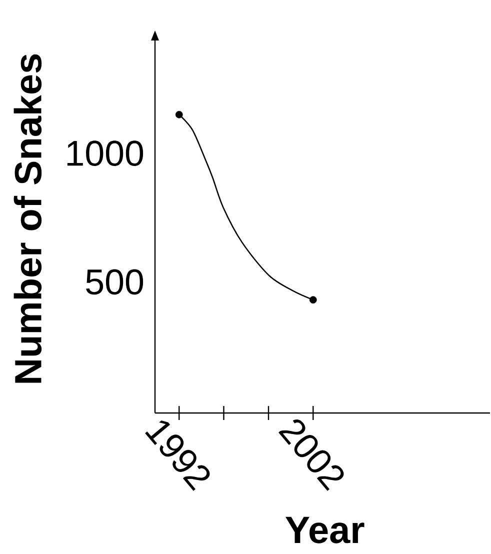  Describe the element at coordinates (28, 218) in the screenshot. I see `y-axis-title: Number of Snakes` at that location.